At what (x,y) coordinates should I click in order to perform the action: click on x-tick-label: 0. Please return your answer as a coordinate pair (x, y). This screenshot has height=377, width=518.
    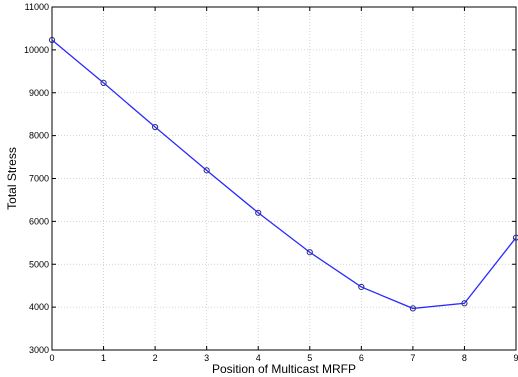
    Looking at the image, I should click on (51, 358).